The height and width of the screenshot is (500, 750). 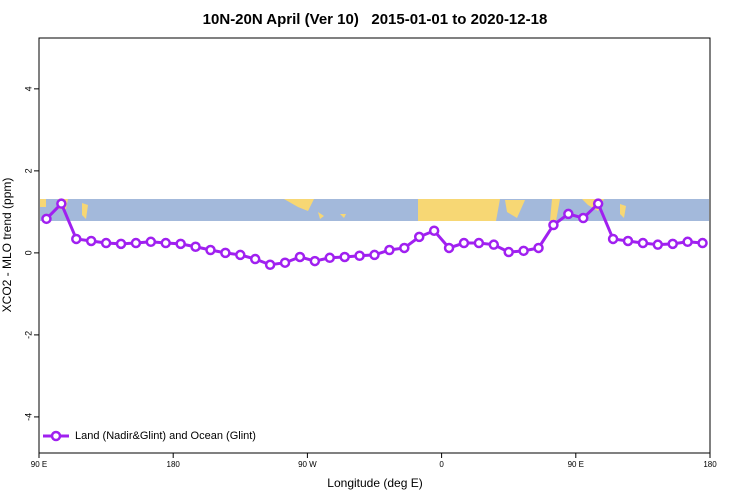 What do you see at coordinates (28, 335) in the screenshot?
I see `y-tick-label: -2` at bounding box center [28, 335].